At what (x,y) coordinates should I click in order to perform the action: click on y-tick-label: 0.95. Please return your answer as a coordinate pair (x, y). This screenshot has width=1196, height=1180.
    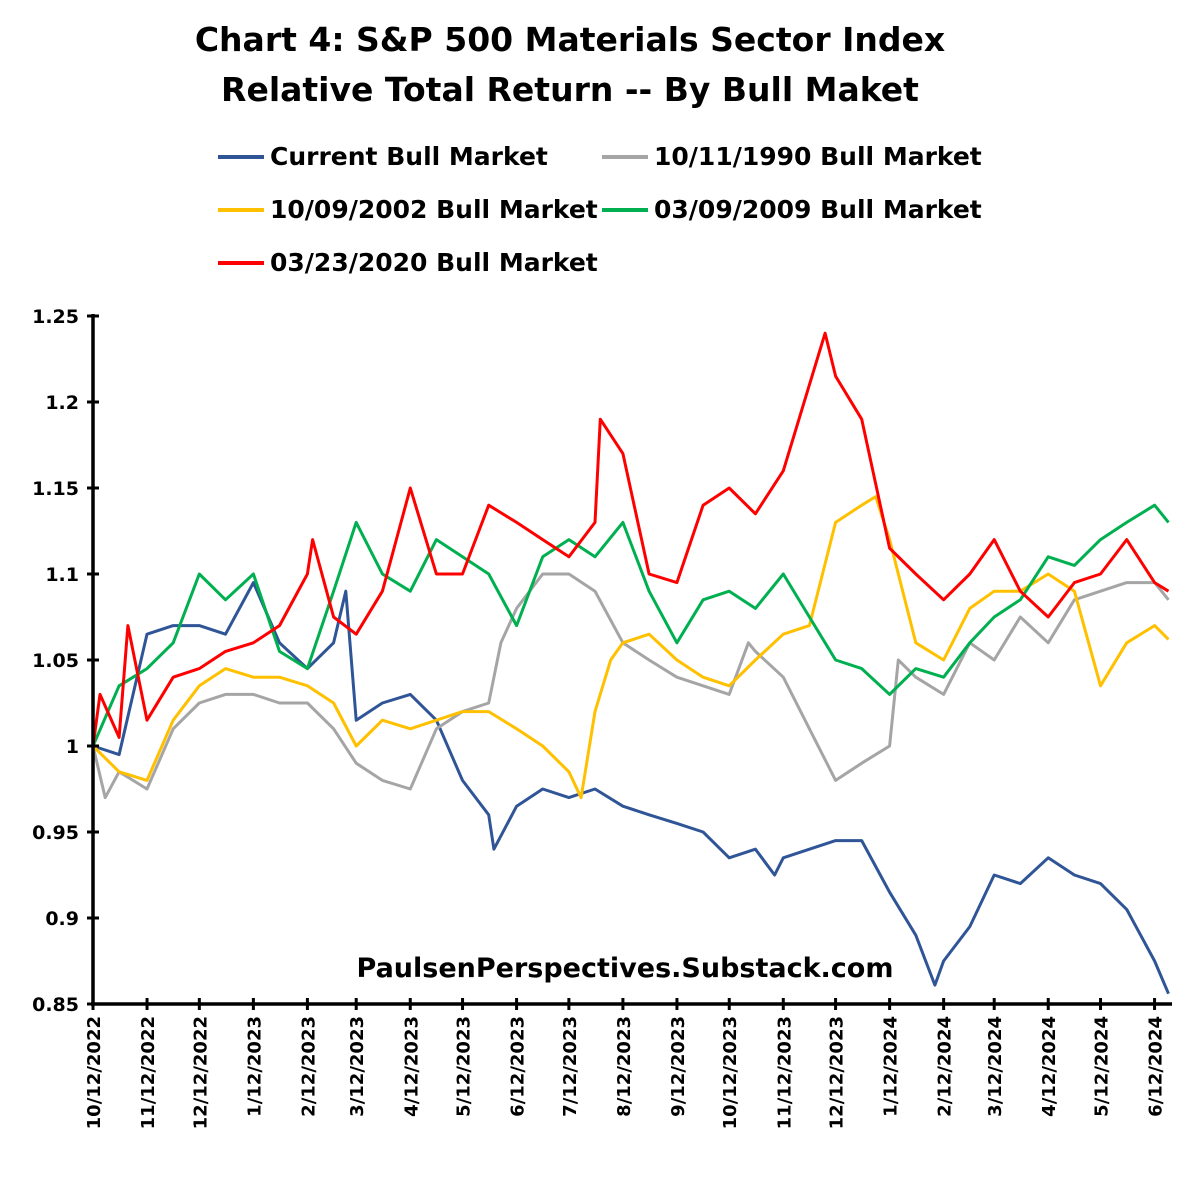
    Looking at the image, I should click on (55, 833).